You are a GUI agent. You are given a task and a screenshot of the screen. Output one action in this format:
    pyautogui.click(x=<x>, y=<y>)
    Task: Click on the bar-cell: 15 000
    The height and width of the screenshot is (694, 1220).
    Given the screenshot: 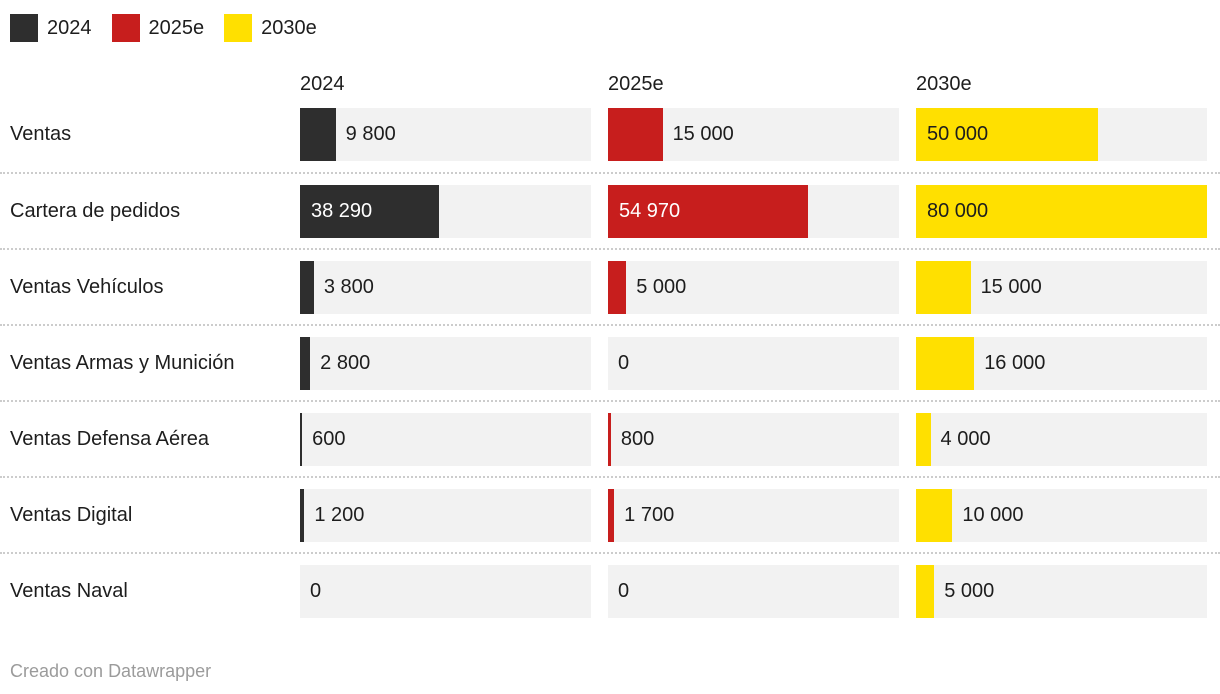 What is the action you would take?
    pyautogui.click(x=1061, y=287)
    